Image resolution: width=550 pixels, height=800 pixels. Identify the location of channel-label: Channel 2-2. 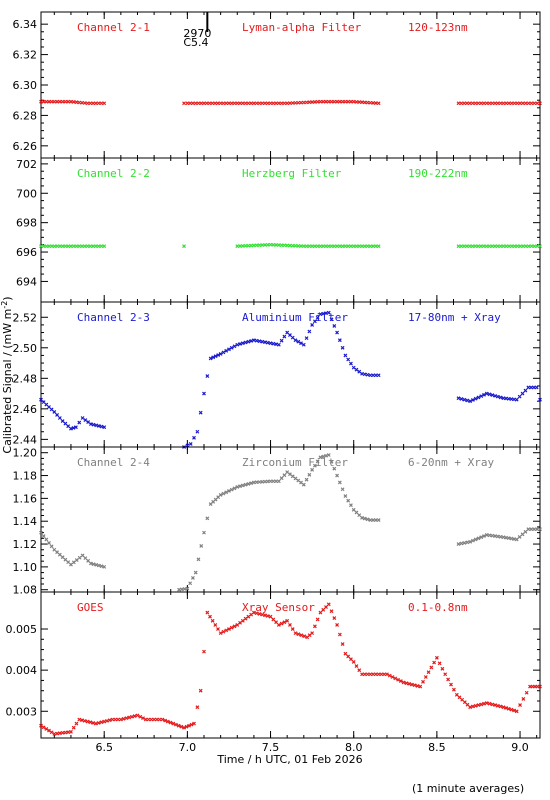
(113, 173).